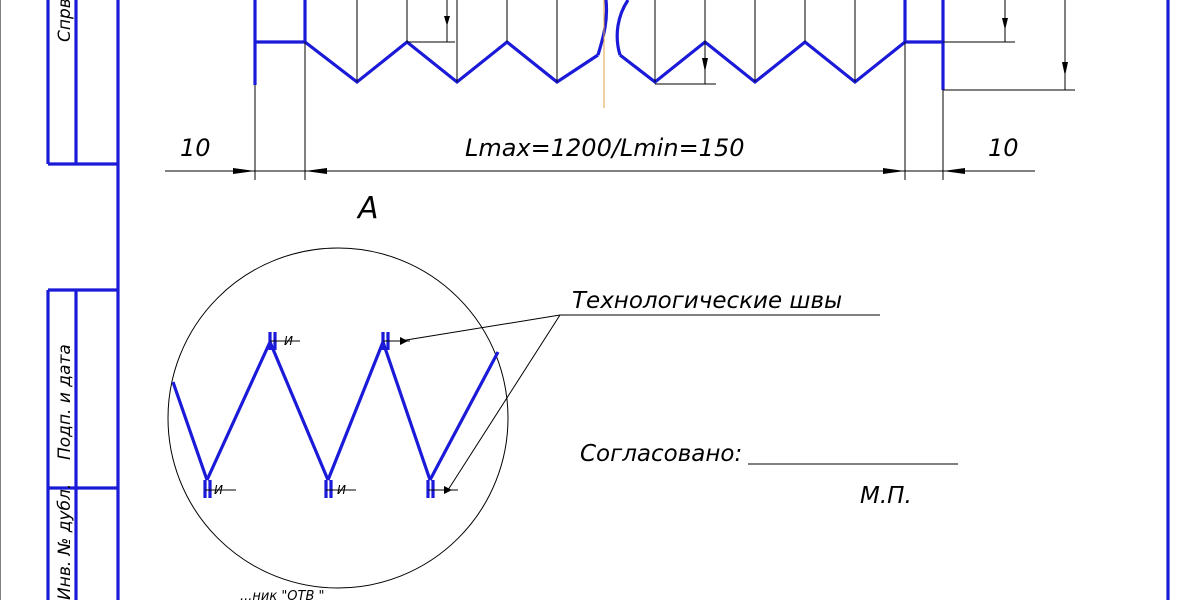 The height and width of the screenshot is (600, 1200). I want to click on dimension-right: 10, so click(1003, 148).